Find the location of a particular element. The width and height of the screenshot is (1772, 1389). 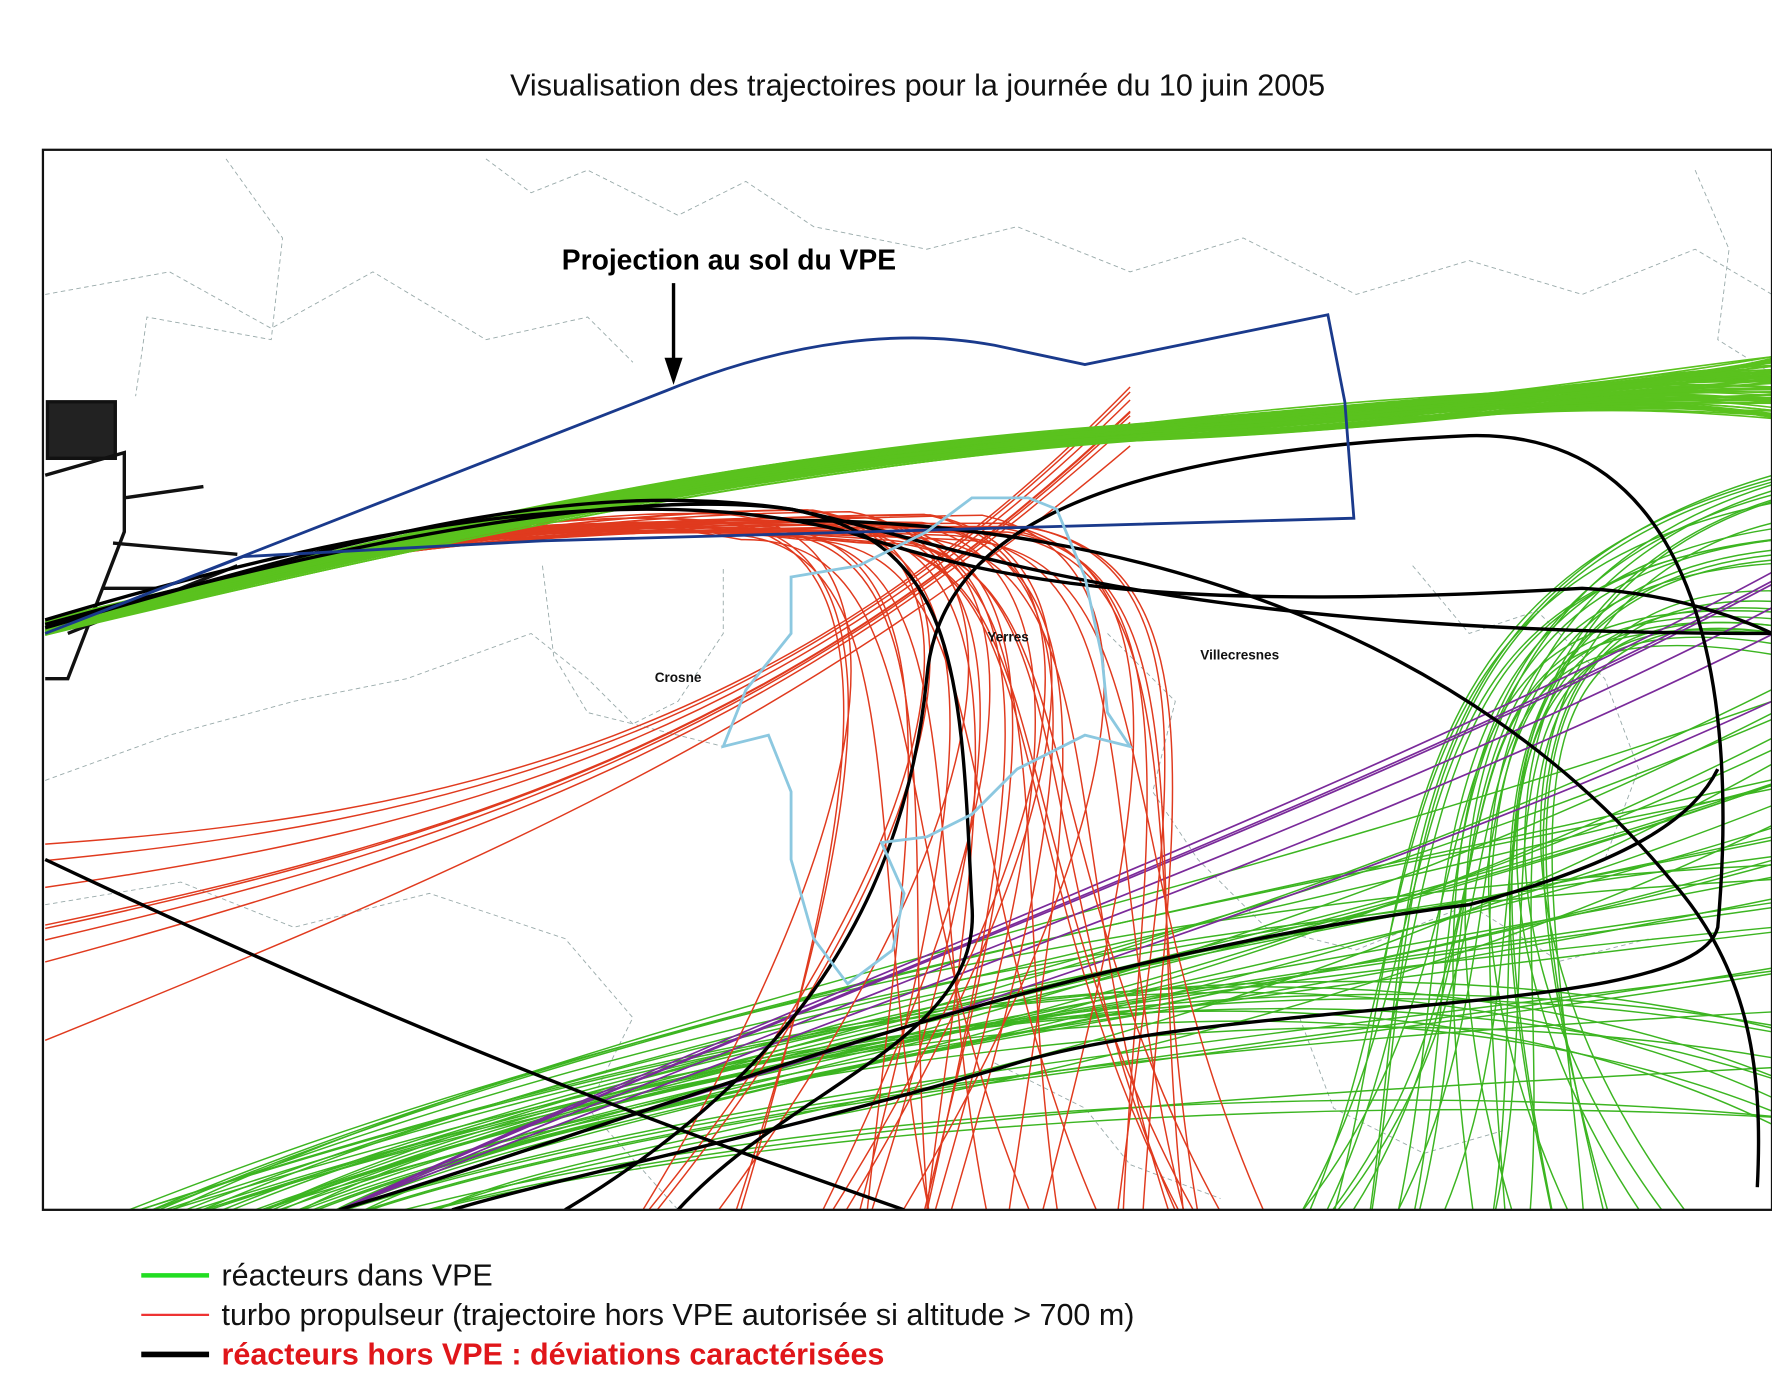

place-label: Yerres is located at coordinates (1007, 636).